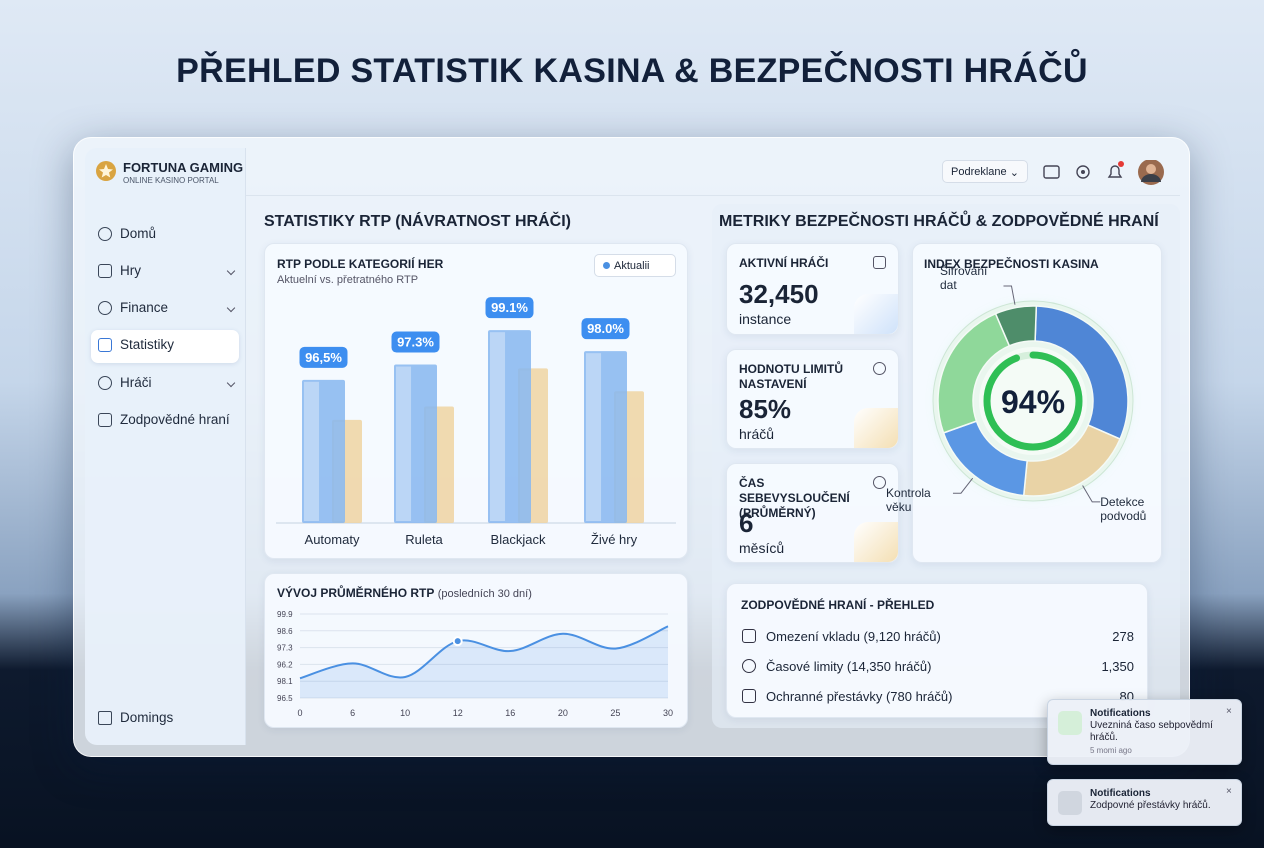 This screenshot has height=848, width=1264. I want to click on x-tick-label: Automaty, so click(332, 539).